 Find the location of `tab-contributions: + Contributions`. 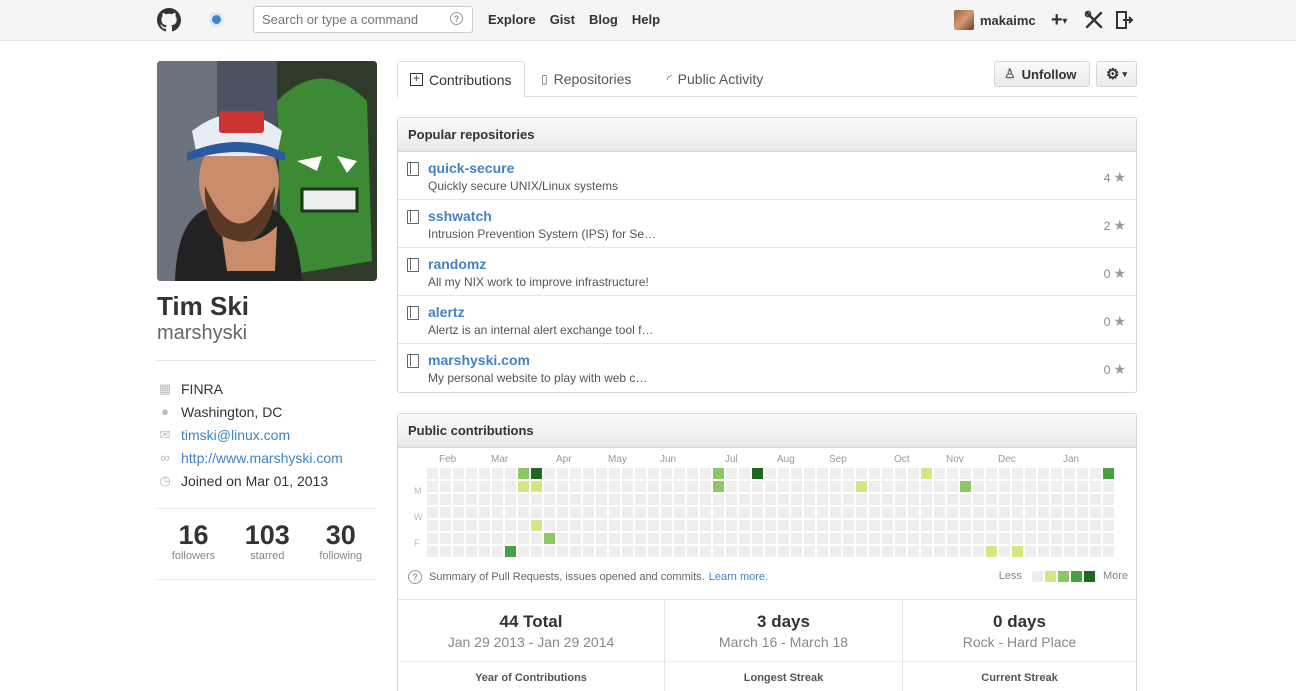

tab-contributions: + Contributions is located at coordinates (461, 79).